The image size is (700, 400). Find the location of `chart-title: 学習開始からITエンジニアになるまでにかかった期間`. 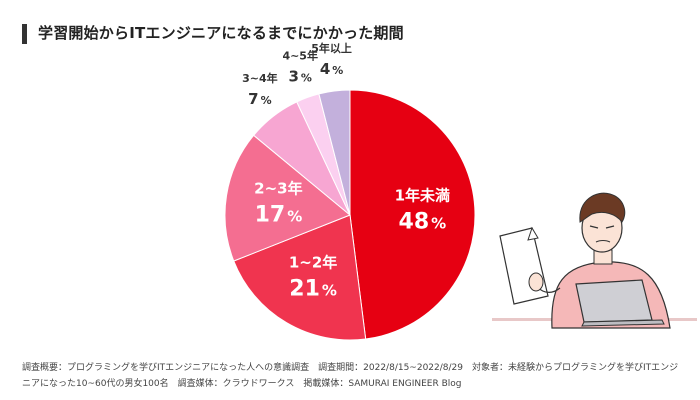

chart-title: 学習開始からITエンジニアになるまでにかかった期間 is located at coordinates (221, 33).